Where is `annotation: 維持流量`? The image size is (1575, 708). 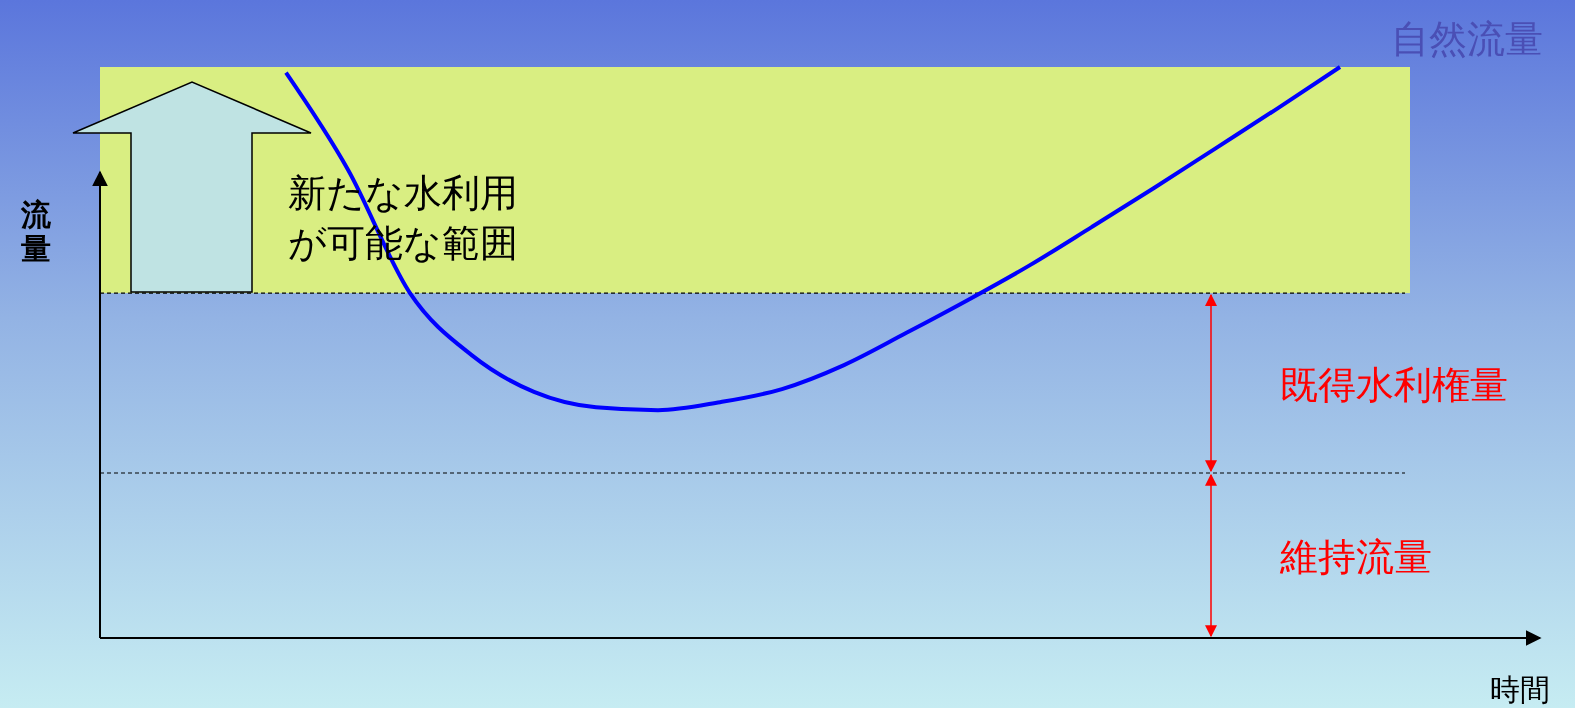
annotation: 維持流量 is located at coordinates (1355, 557).